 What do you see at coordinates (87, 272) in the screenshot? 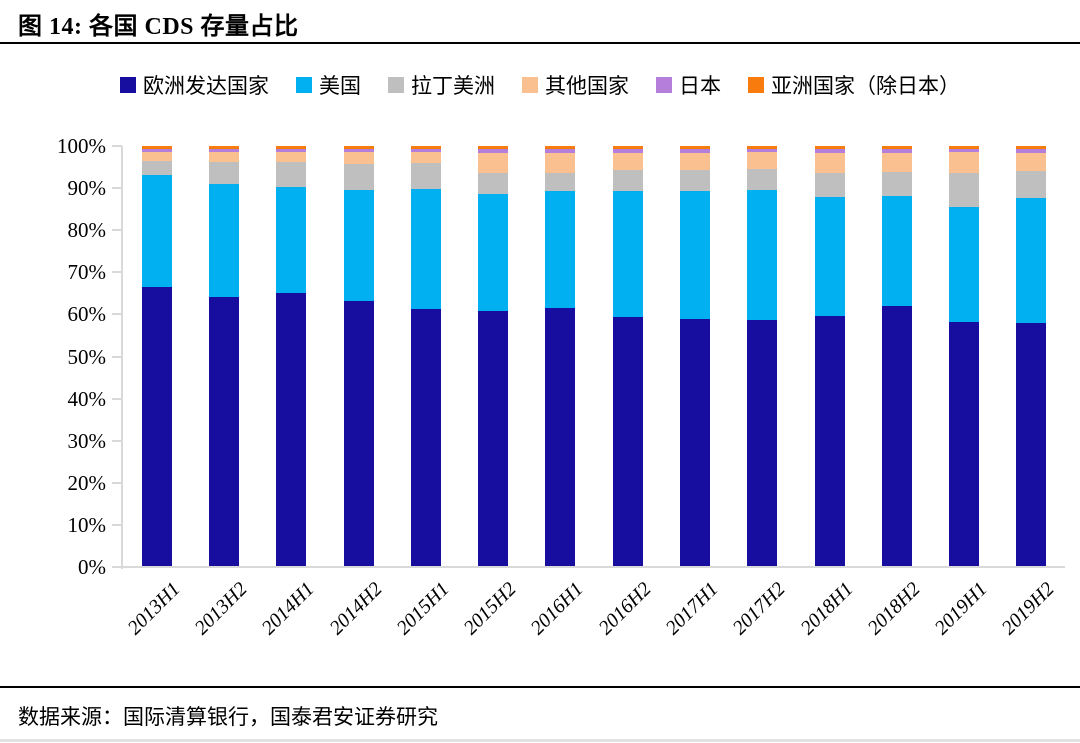
I see `y-axis-tick-label: 70%` at bounding box center [87, 272].